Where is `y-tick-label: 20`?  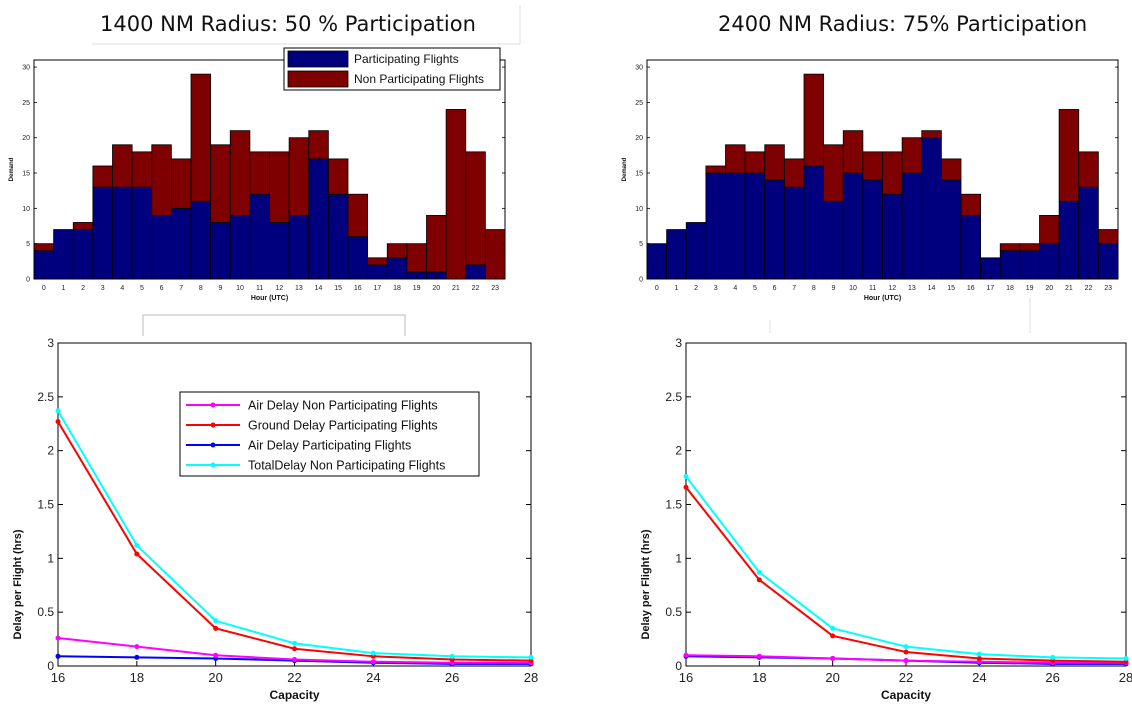
y-tick-label: 20 is located at coordinates (639, 138).